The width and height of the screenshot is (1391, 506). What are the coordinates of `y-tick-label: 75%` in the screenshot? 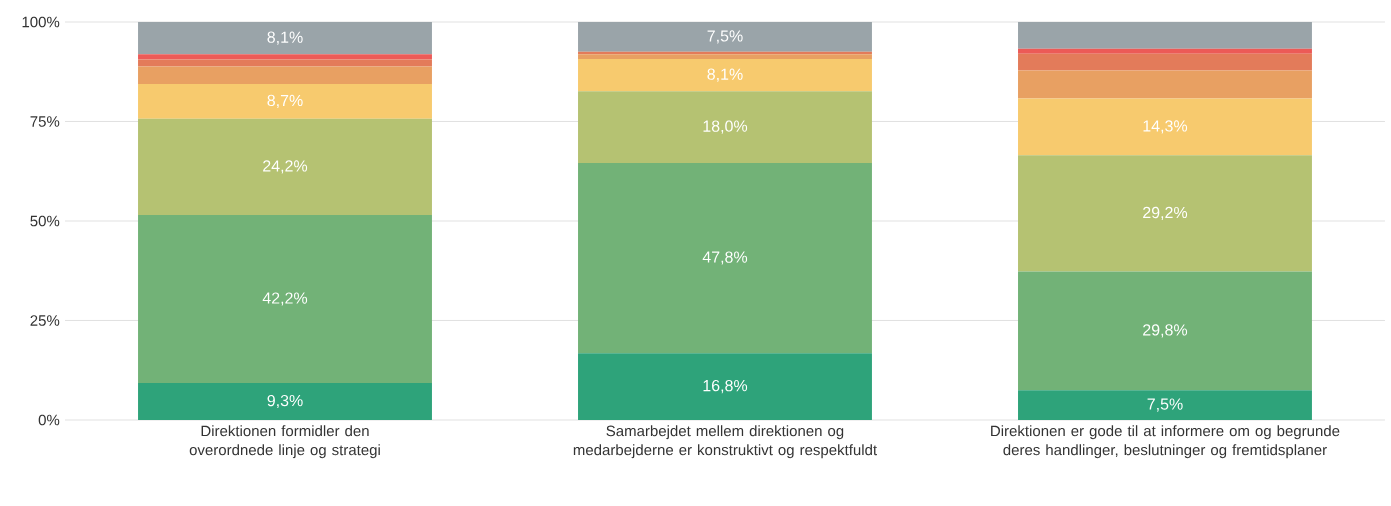 It's located at (45, 121).